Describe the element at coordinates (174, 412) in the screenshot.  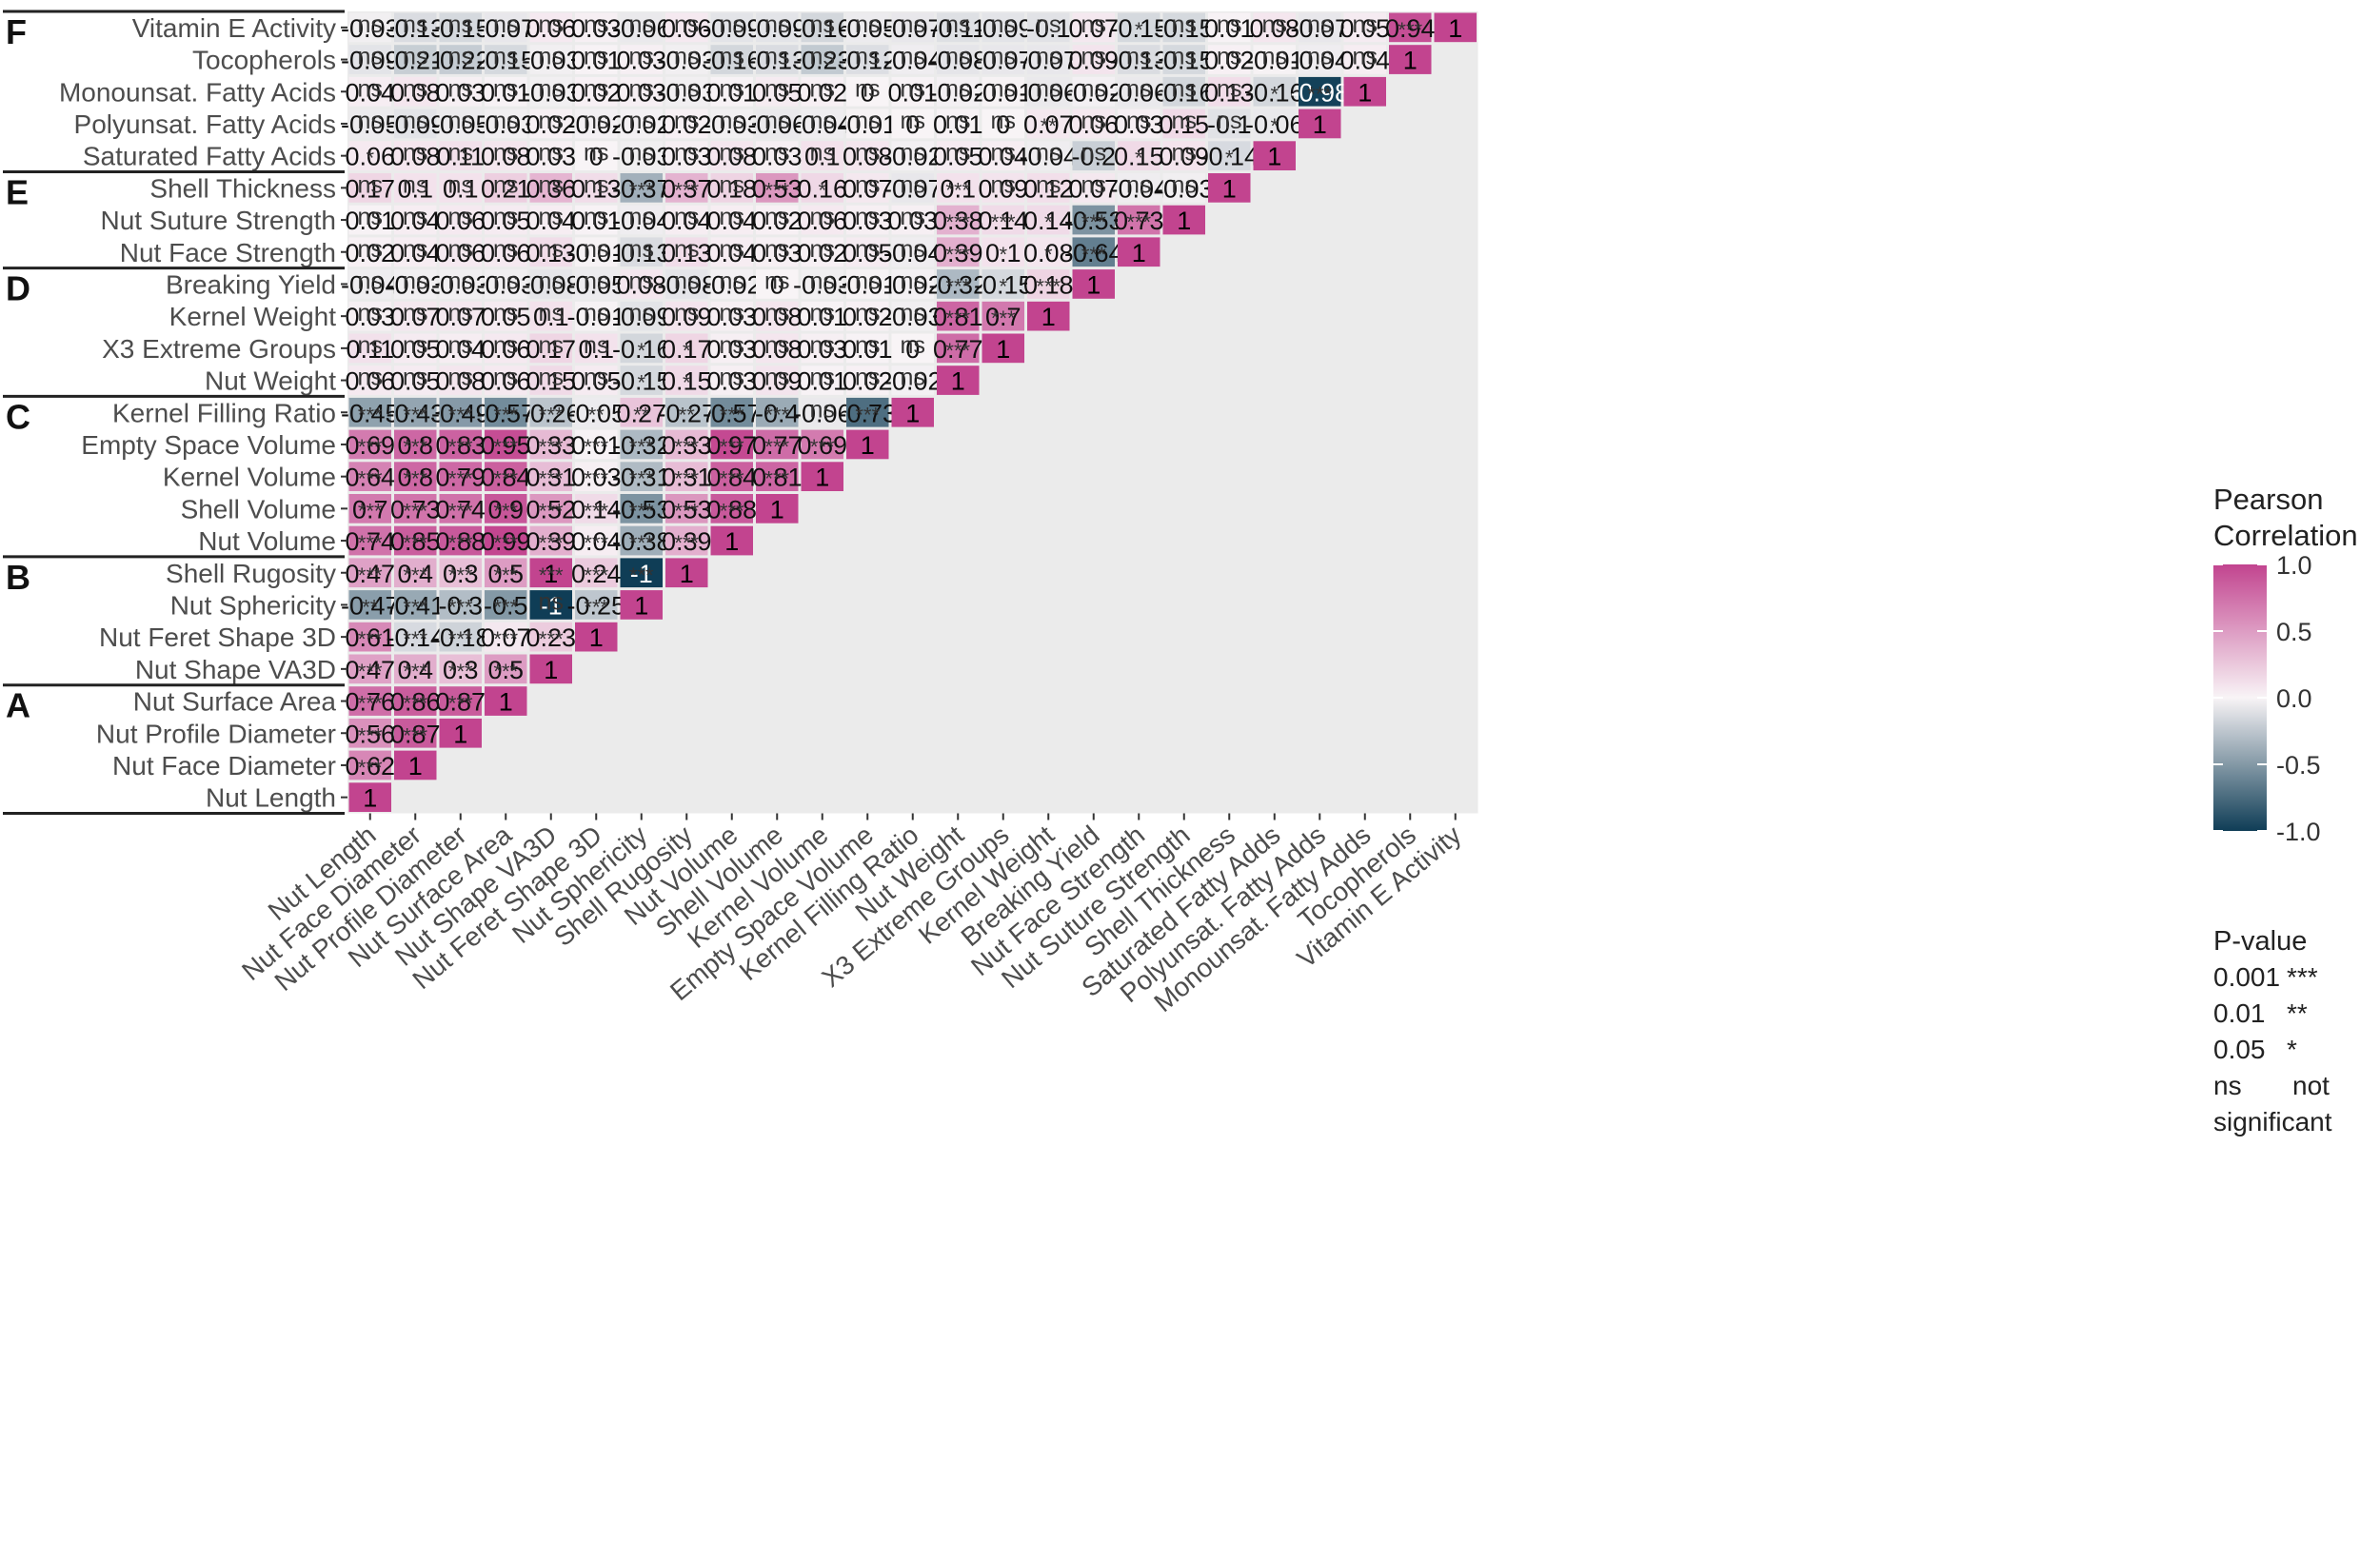
I see `group-brackets: A B C D E F` at that location.